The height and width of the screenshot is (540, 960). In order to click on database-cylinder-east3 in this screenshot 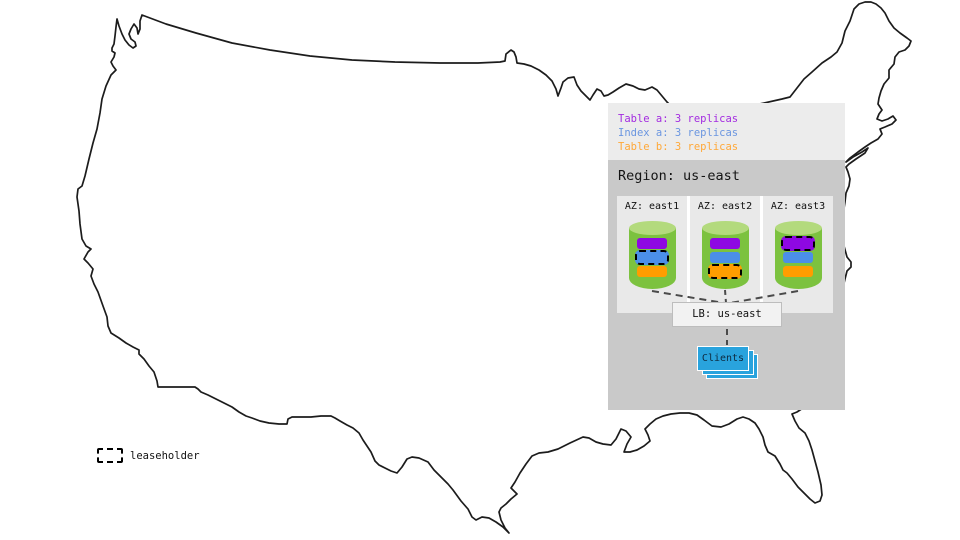, I will do `click(798, 255)`.